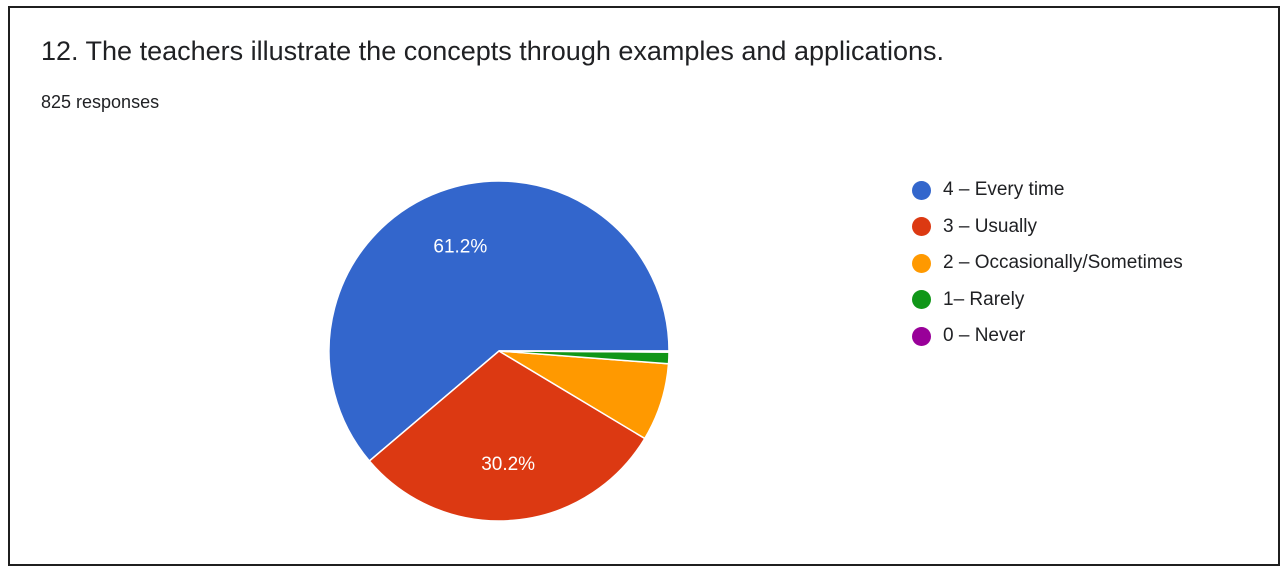  I want to click on legend-item-3: 1– Rarely, so click(1047, 300).